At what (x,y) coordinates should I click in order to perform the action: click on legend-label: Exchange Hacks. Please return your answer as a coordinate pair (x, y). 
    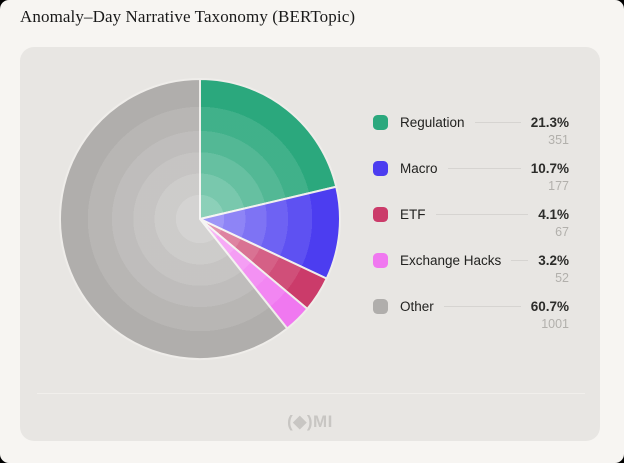
    Looking at the image, I should click on (451, 260).